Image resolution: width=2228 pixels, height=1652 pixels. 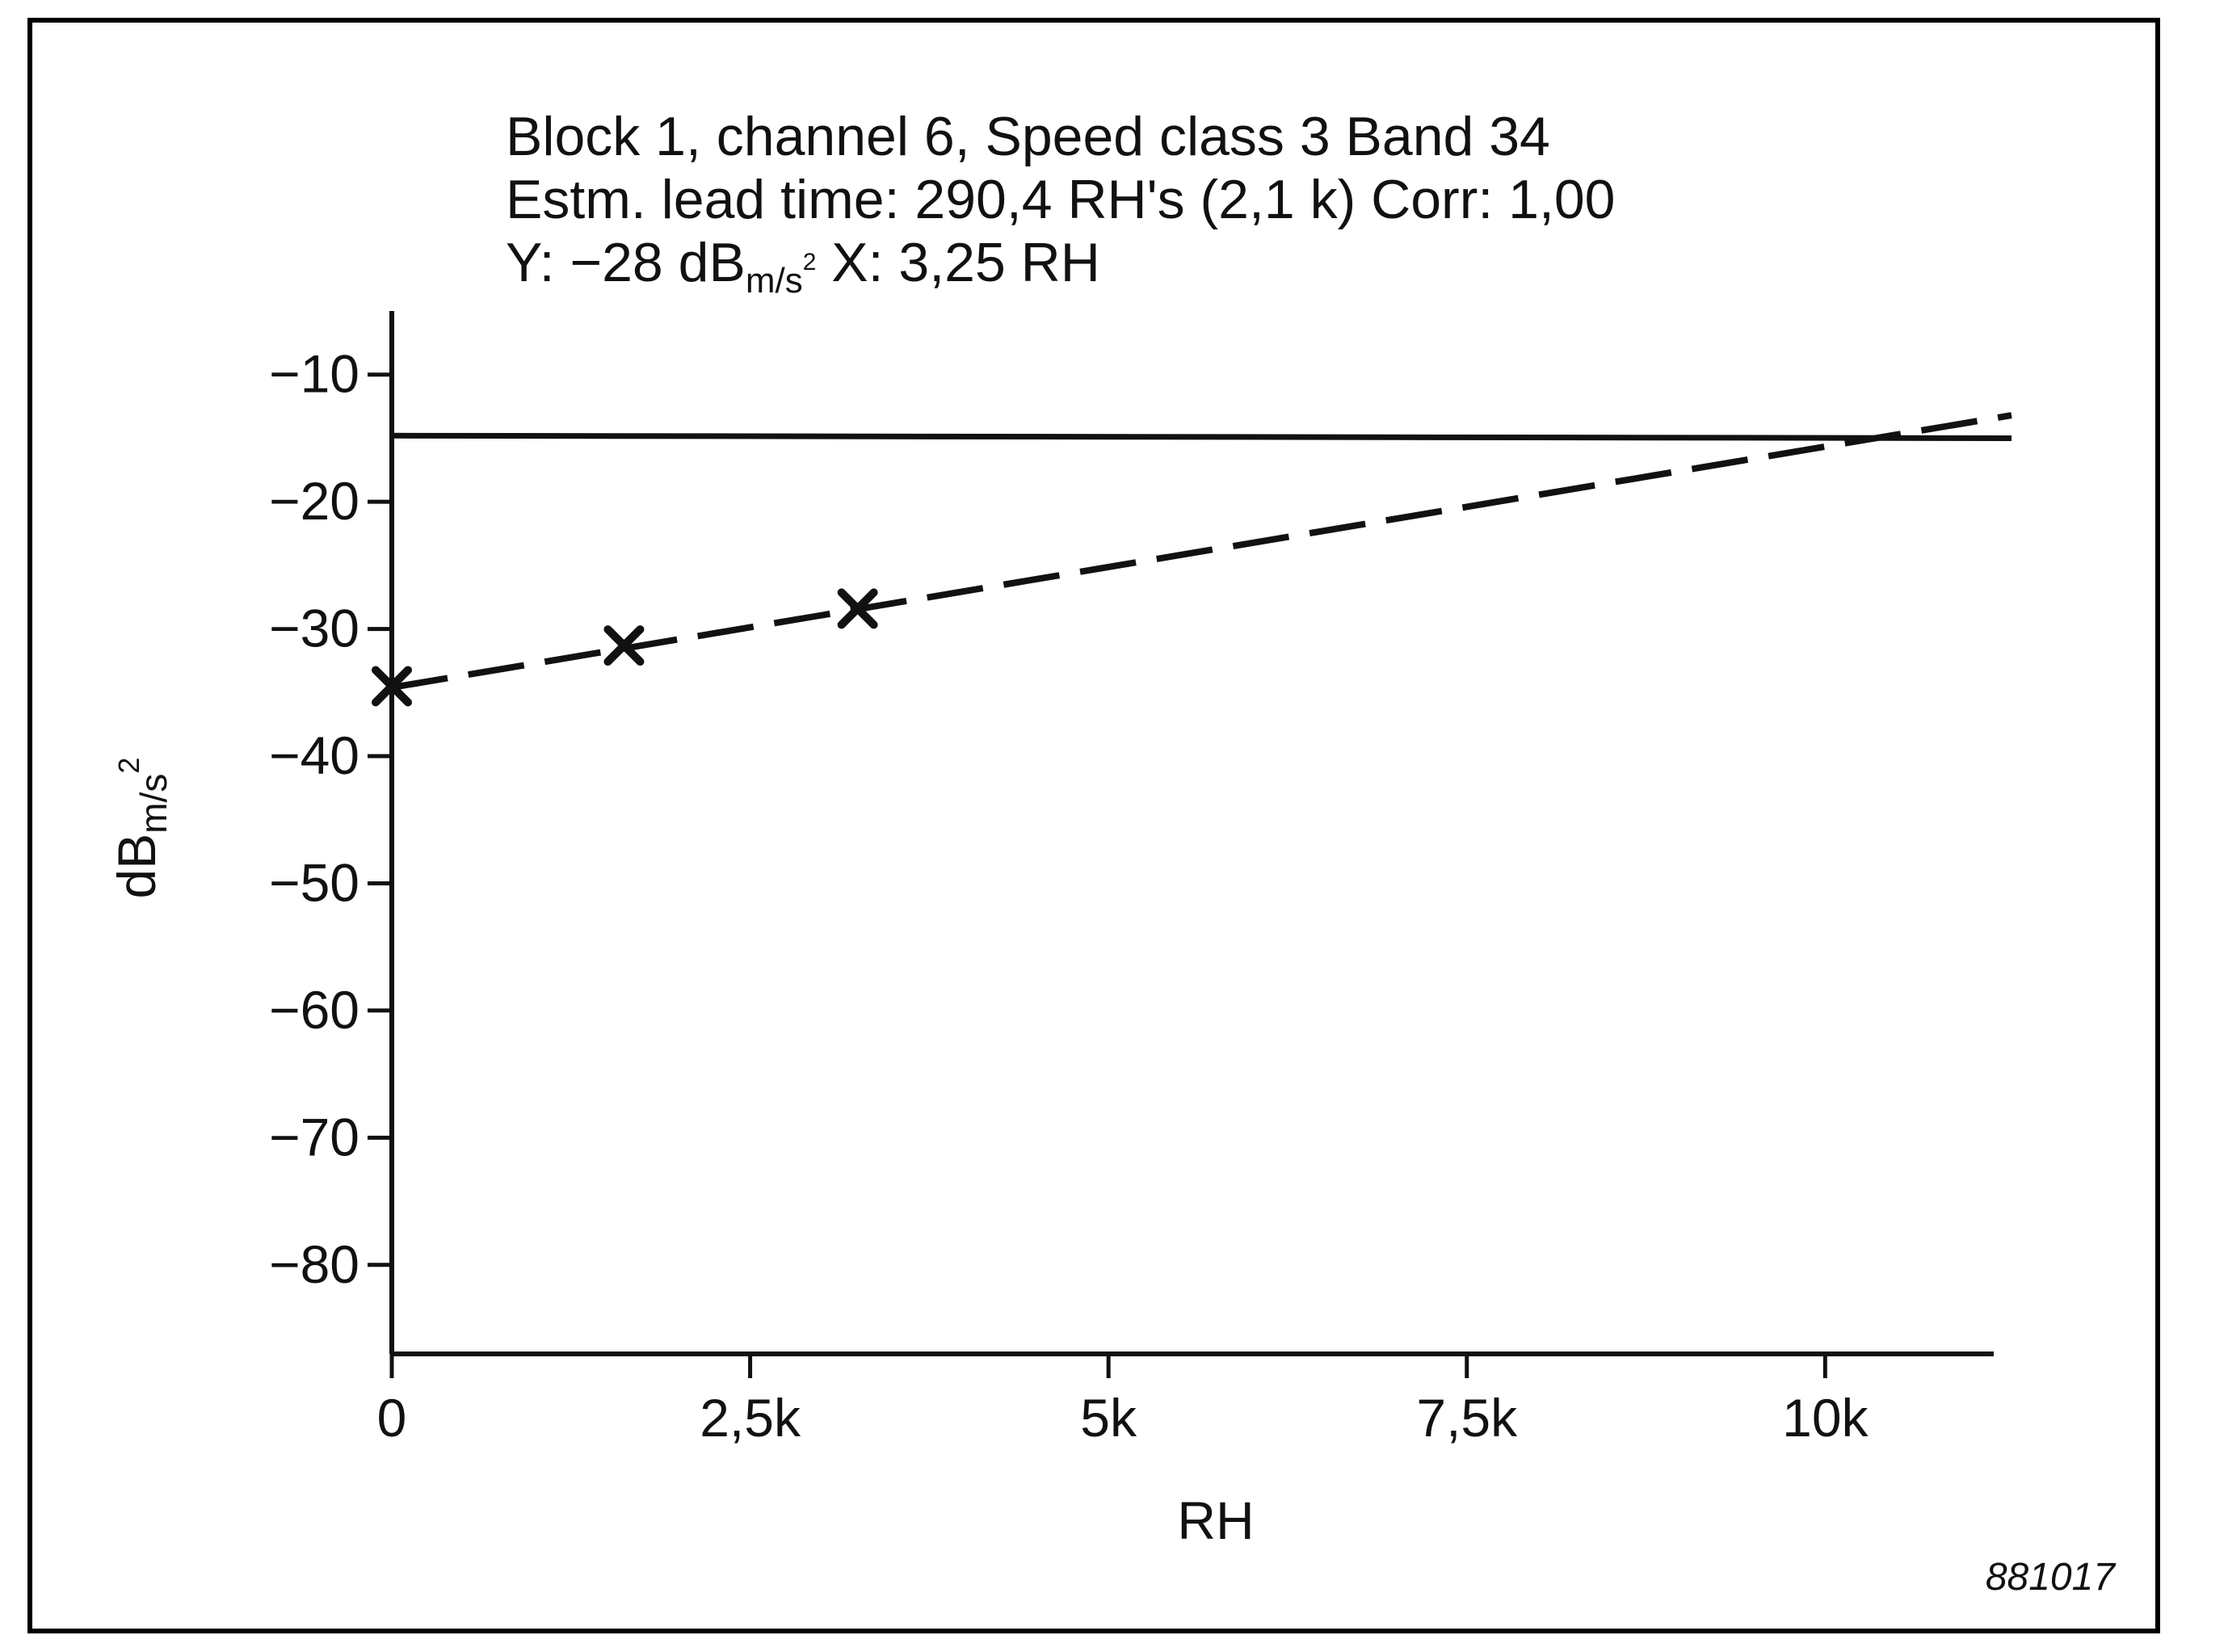 I want to click on y-axis-title-base: dB, so click(x=137, y=867).